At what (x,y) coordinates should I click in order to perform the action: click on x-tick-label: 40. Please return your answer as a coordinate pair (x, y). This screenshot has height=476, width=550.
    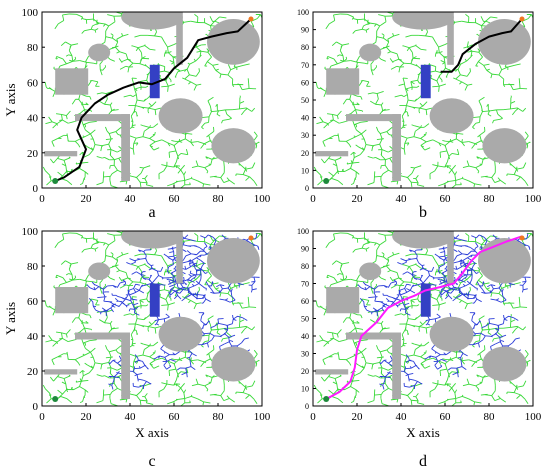
    Looking at the image, I should click on (131, 199).